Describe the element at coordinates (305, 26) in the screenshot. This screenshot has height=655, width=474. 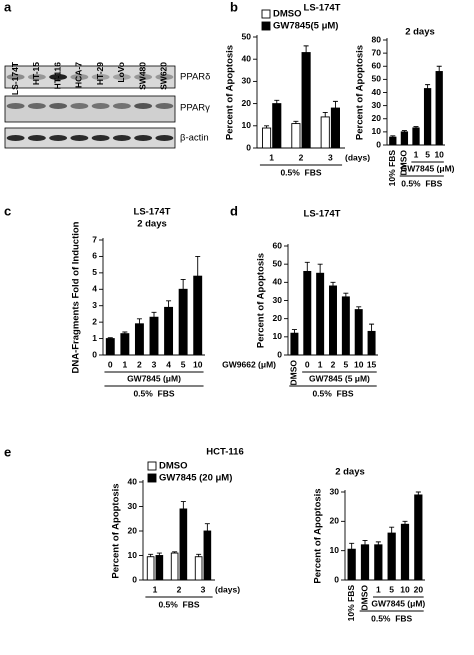
I see `legend-label: GW7845(5 μM)` at that location.